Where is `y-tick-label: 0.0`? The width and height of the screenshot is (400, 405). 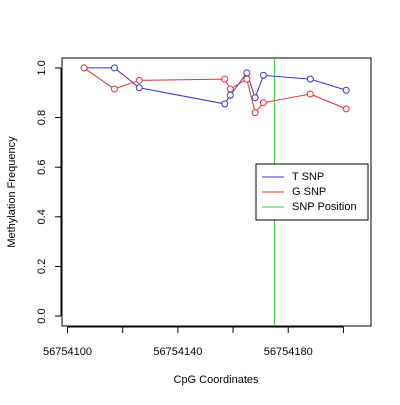 y-tick-label: 0.0 is located at coordinates (42, 315).